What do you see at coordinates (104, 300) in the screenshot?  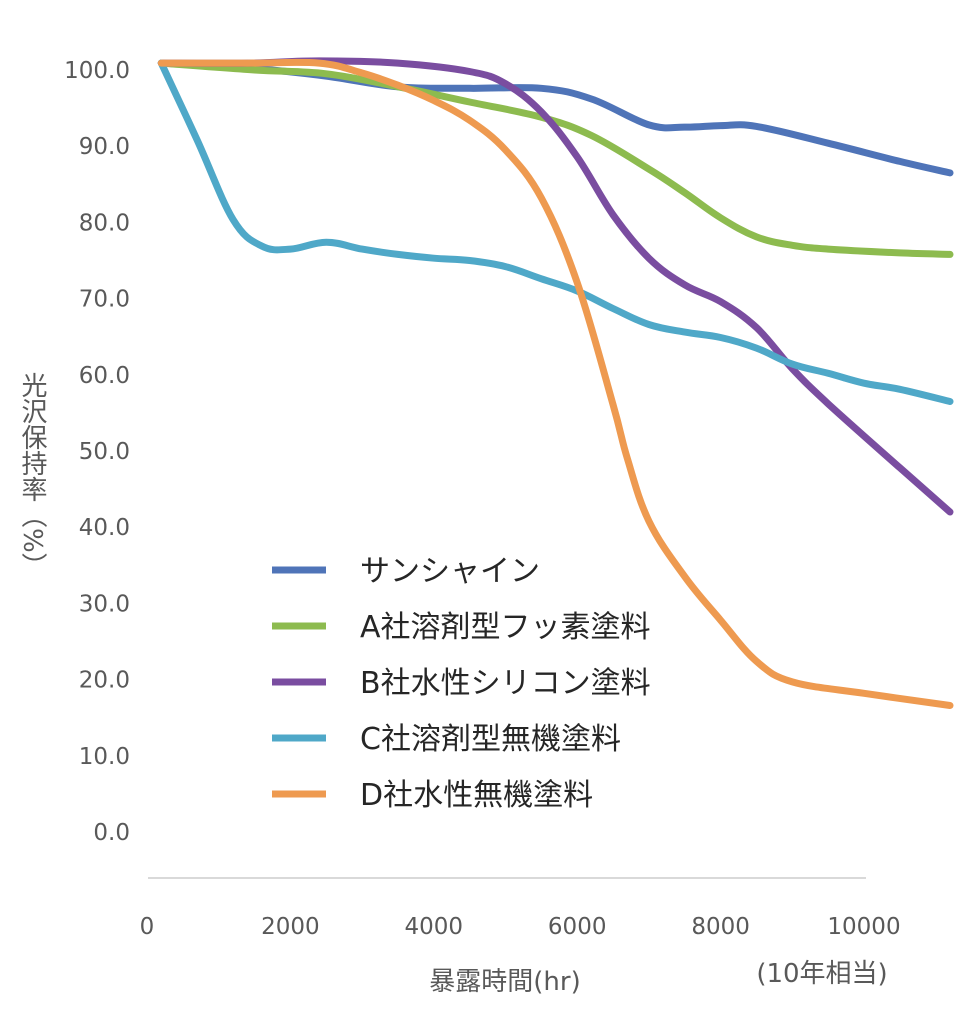 I see `y-tick-label: 70.0` at bounding box center [104, 300].